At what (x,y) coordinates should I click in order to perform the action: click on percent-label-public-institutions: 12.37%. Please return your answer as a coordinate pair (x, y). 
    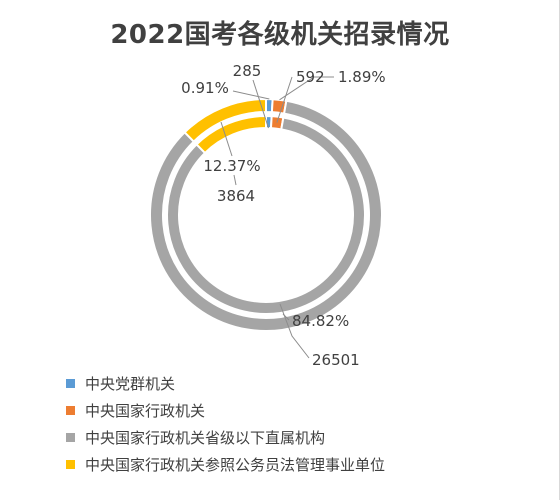
    Looking at the image, I should click on (231, 166).